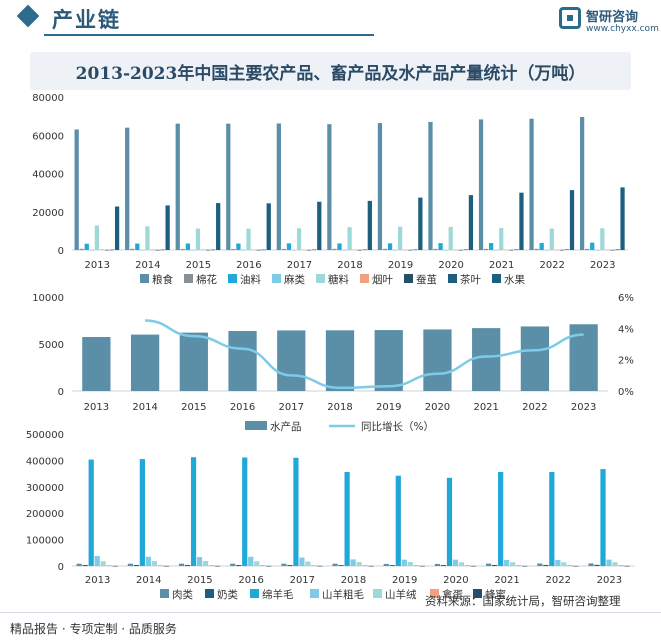 Image resolution: width=661 pixels, height=643 pixels. Describe the element at coordinates (144, 407) in the screenshot. I see `chart2-xtick-label: 2014` at that location.